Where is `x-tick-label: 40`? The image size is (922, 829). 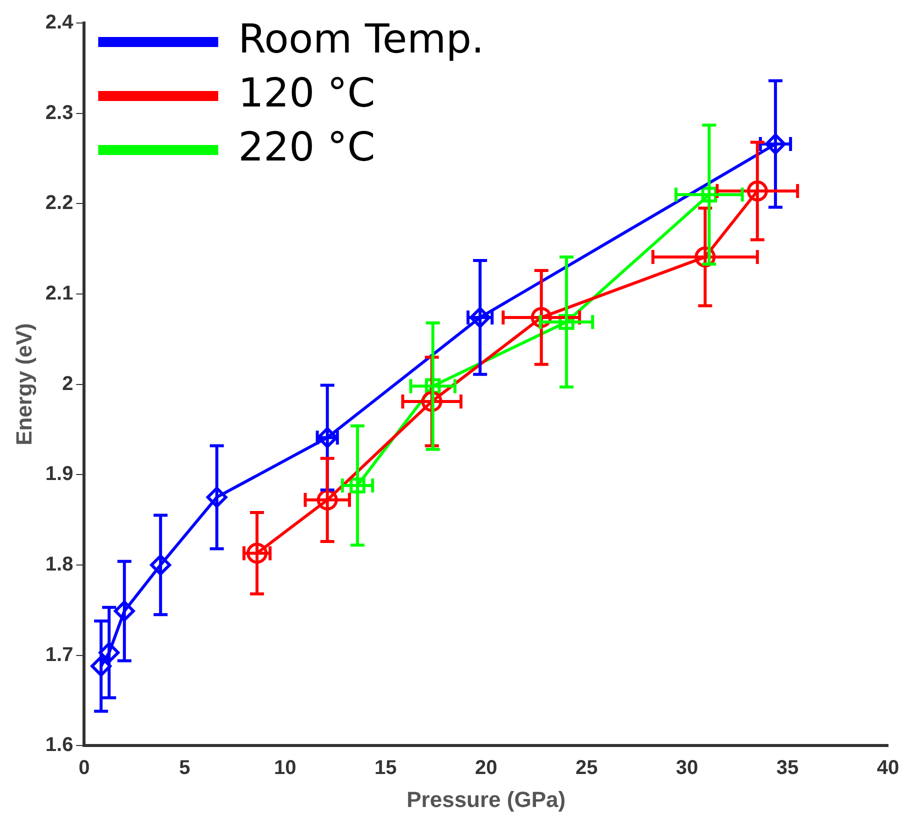
x-tick-label: 40 is located at coordinates (888, 768).